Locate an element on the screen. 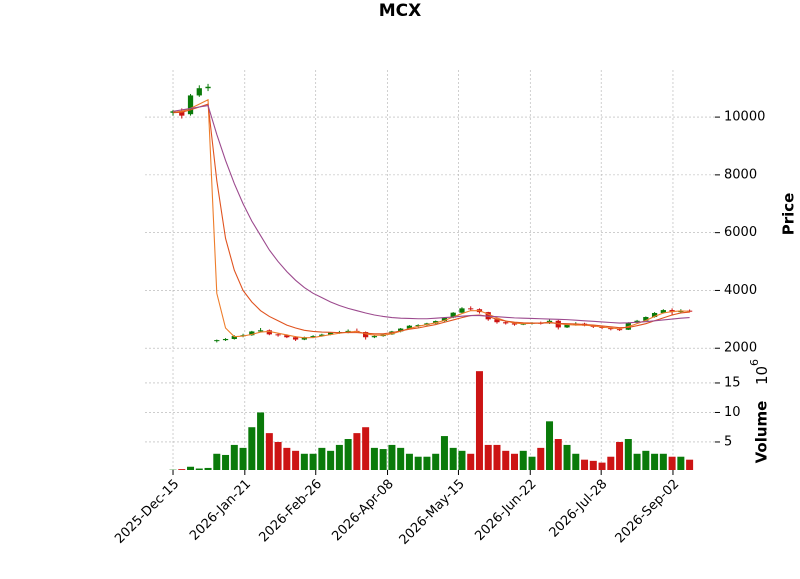 The image size is (800, 579). x-tick-label: 2026-Apr-08 is located at coordinates (362, 510).